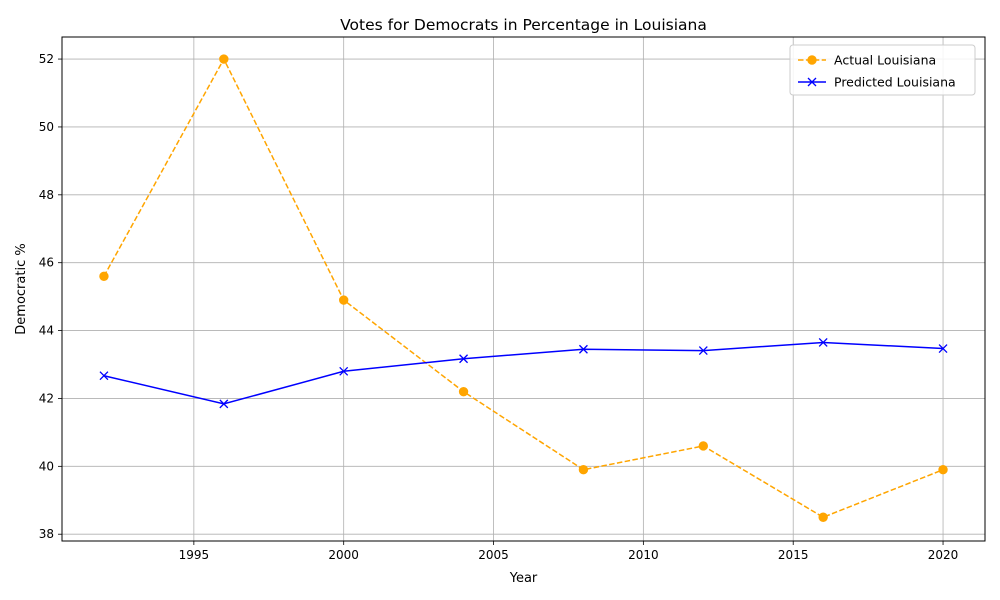 Image resolution: width=1000 pixels, height=600 pixels. What do you see at coordinates (643, 555) in the screenshot?
I see `x-tick-label: 2010` at bounding box center [643, 555].